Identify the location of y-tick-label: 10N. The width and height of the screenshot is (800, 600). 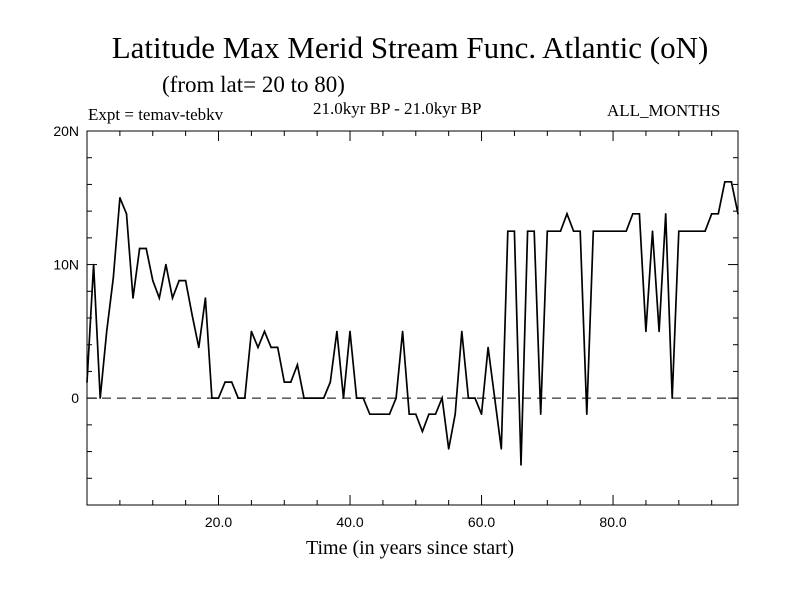
(66, 265).